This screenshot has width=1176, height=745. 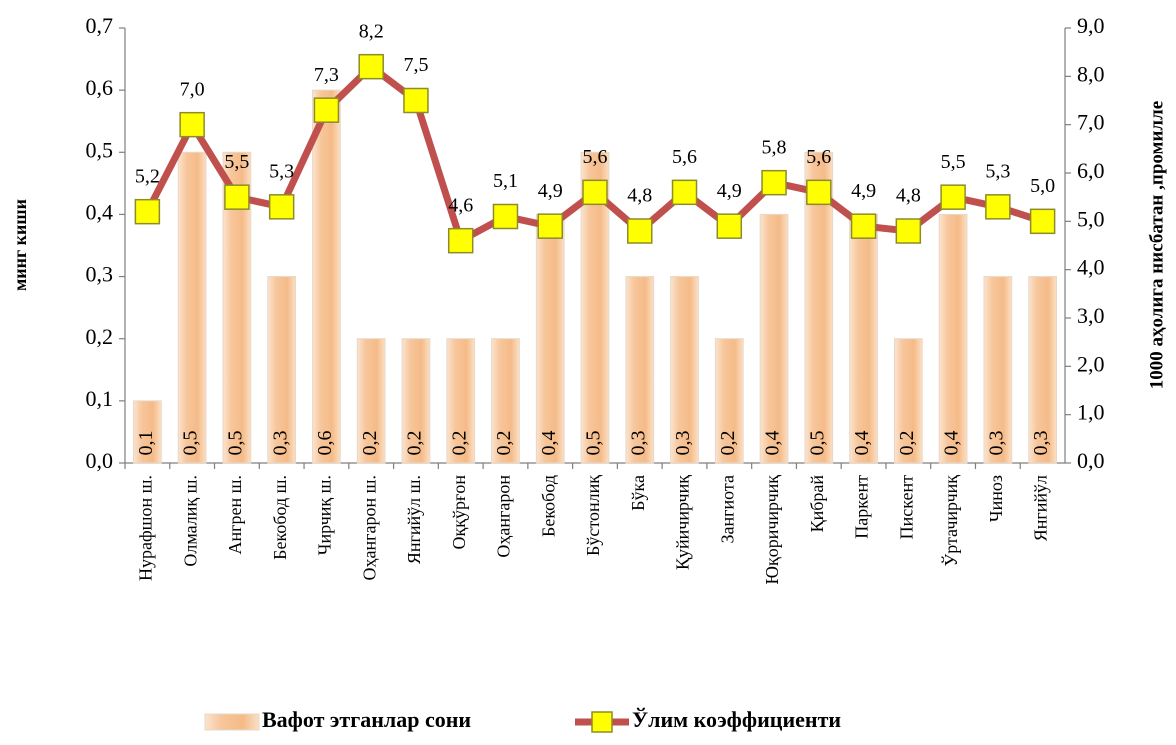 I want to click on x-tick-label: Бўстонлиқ, so click(x=593, y=515).